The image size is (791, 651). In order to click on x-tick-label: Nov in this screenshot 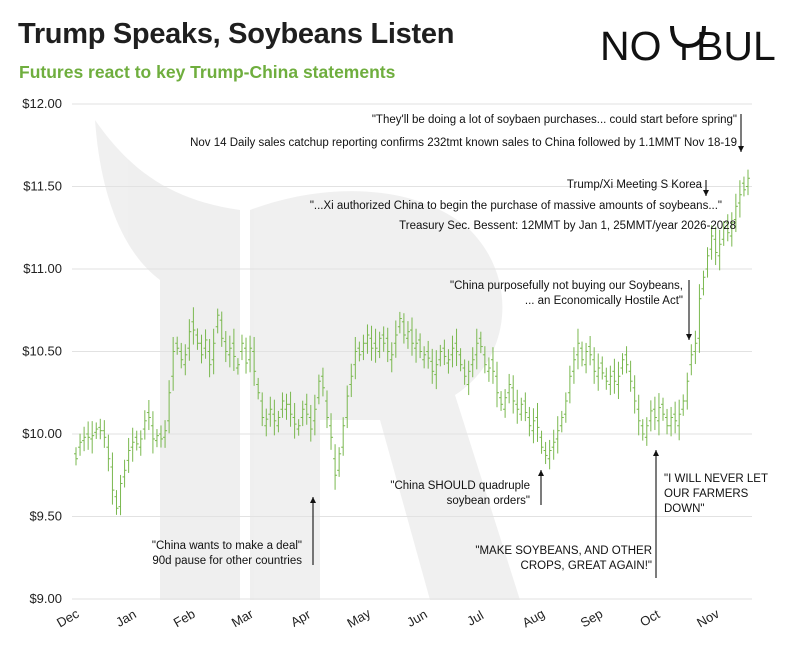, I will do `click(708, 618)`.